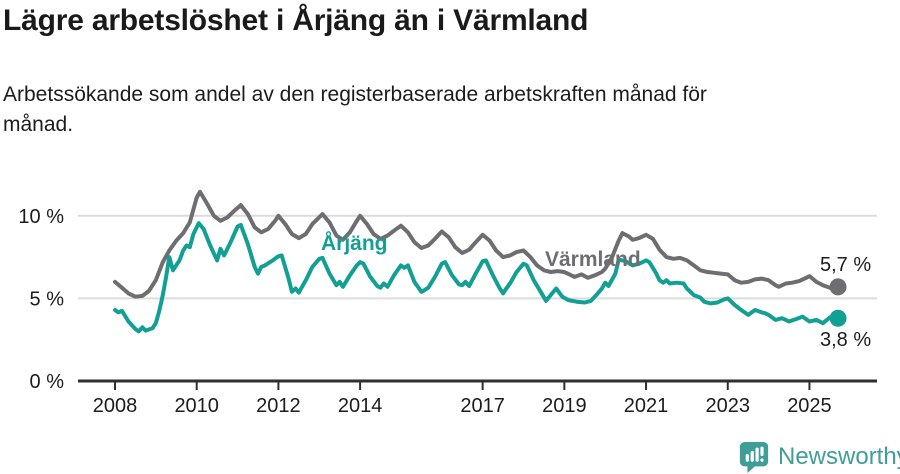  What do you see at coordinates (846, 340) in the screenshot?
I see `end-value-label-arjang: 3,8 %` at bounding box center [846, 340].